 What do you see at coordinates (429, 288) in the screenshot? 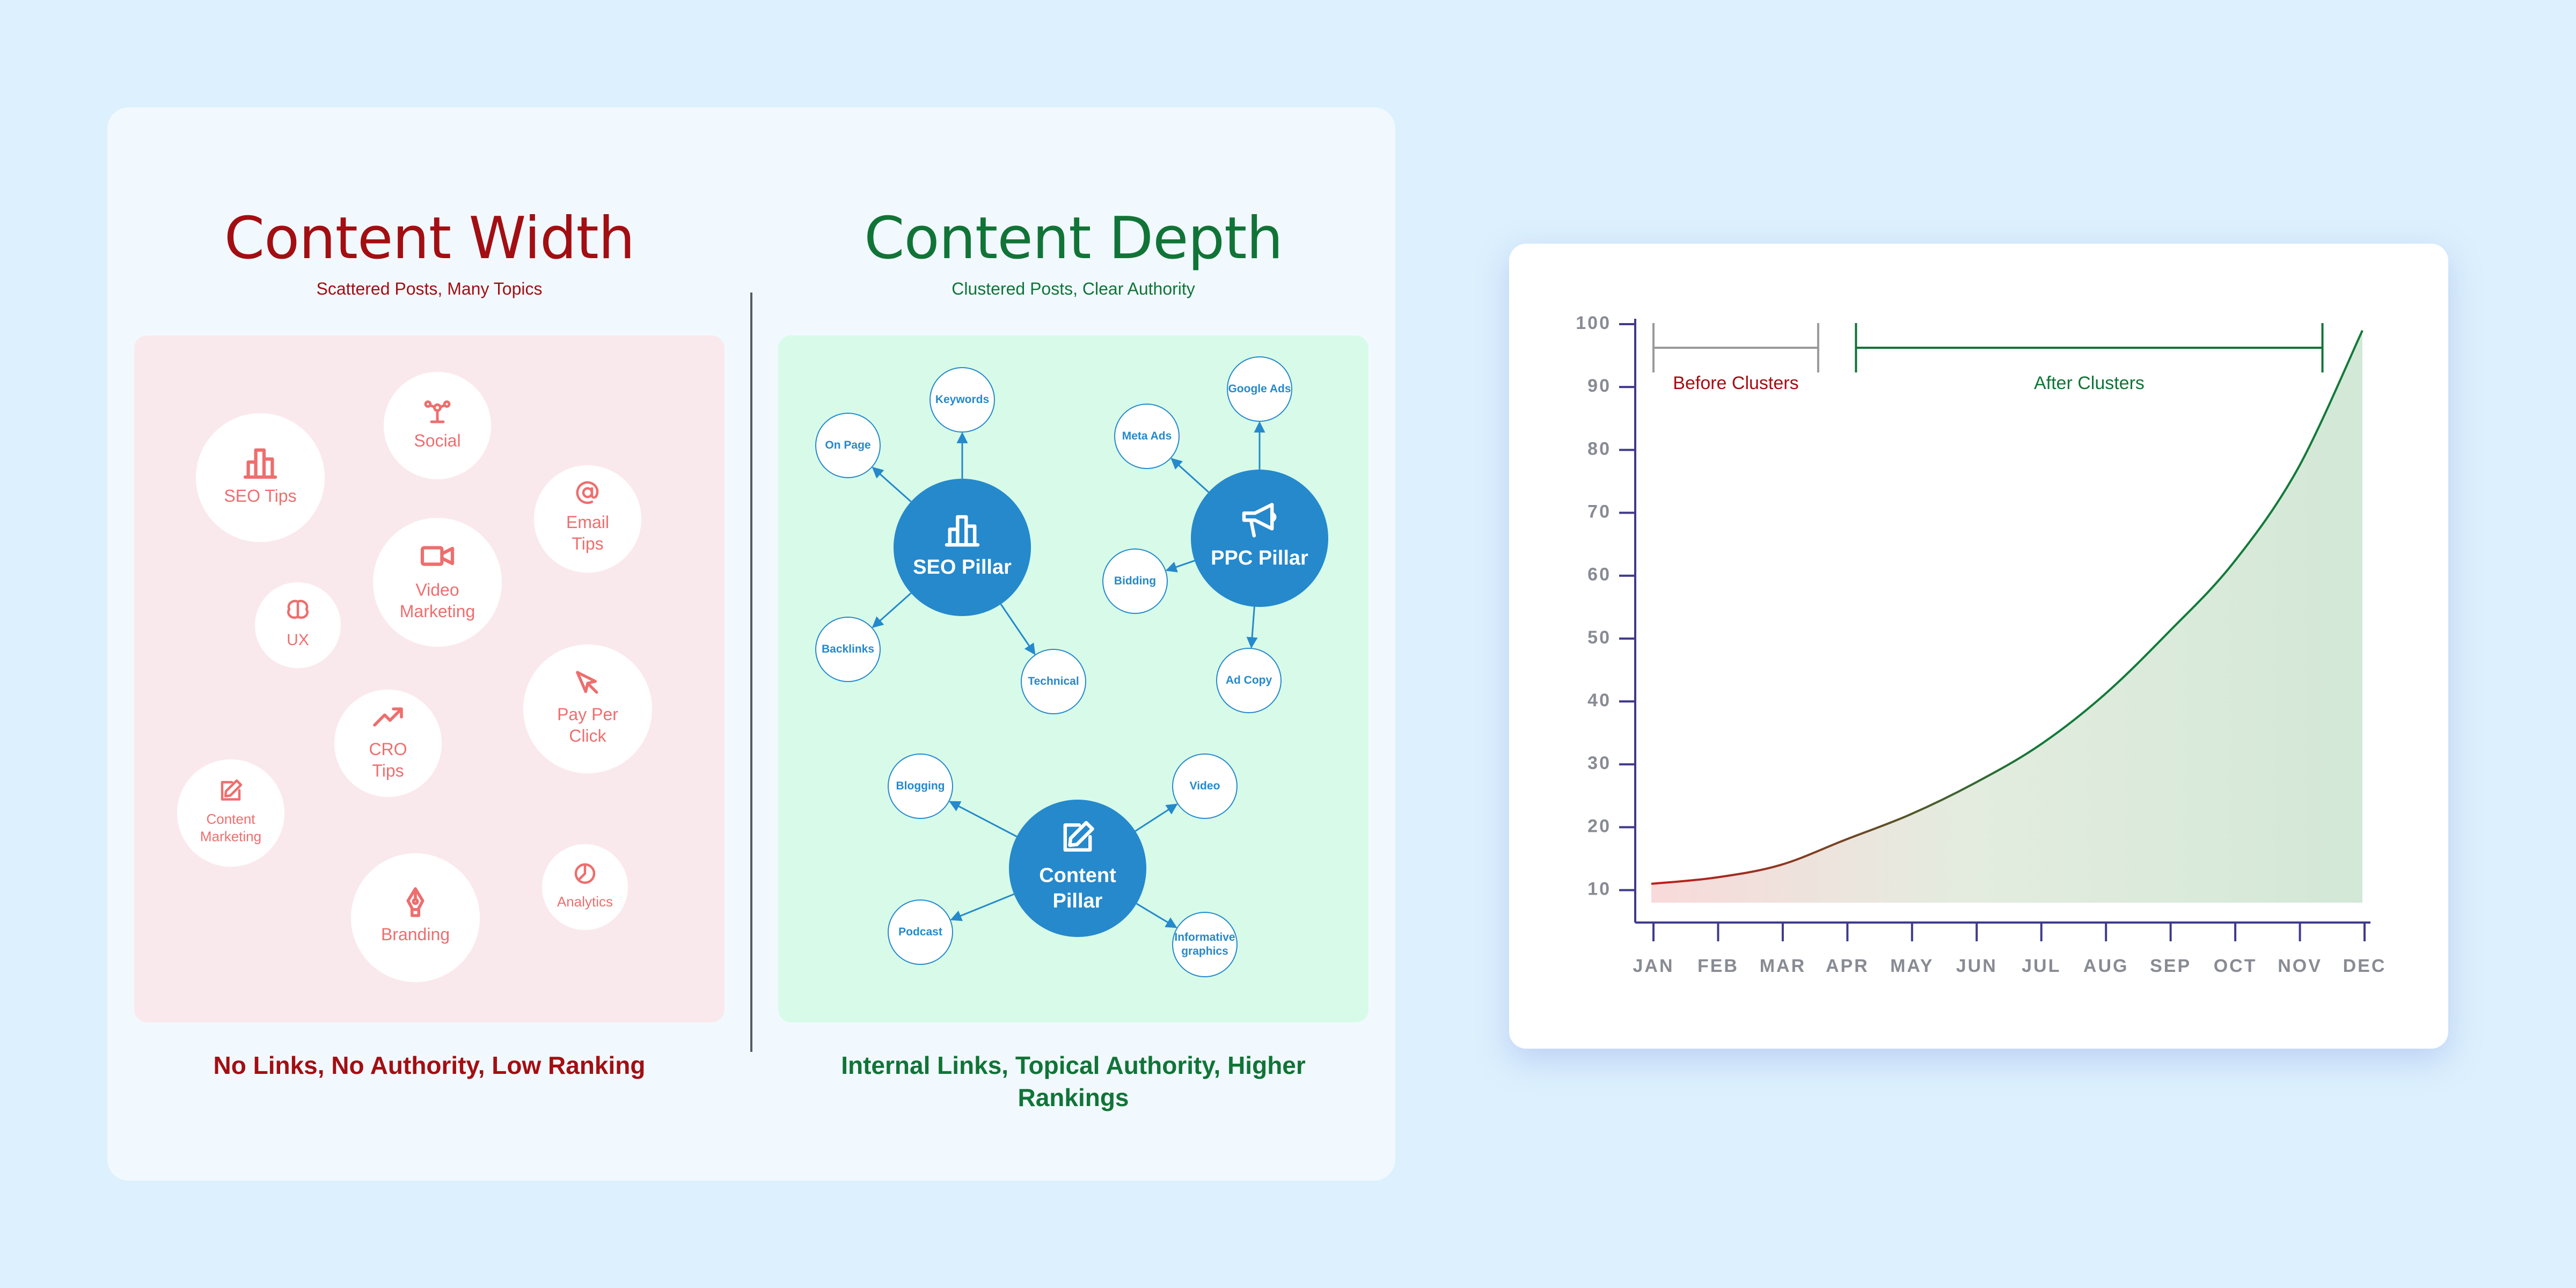
I see `content-width-subtitle: Scattered Posts, Many Topics` at bounding box center [429, 288].